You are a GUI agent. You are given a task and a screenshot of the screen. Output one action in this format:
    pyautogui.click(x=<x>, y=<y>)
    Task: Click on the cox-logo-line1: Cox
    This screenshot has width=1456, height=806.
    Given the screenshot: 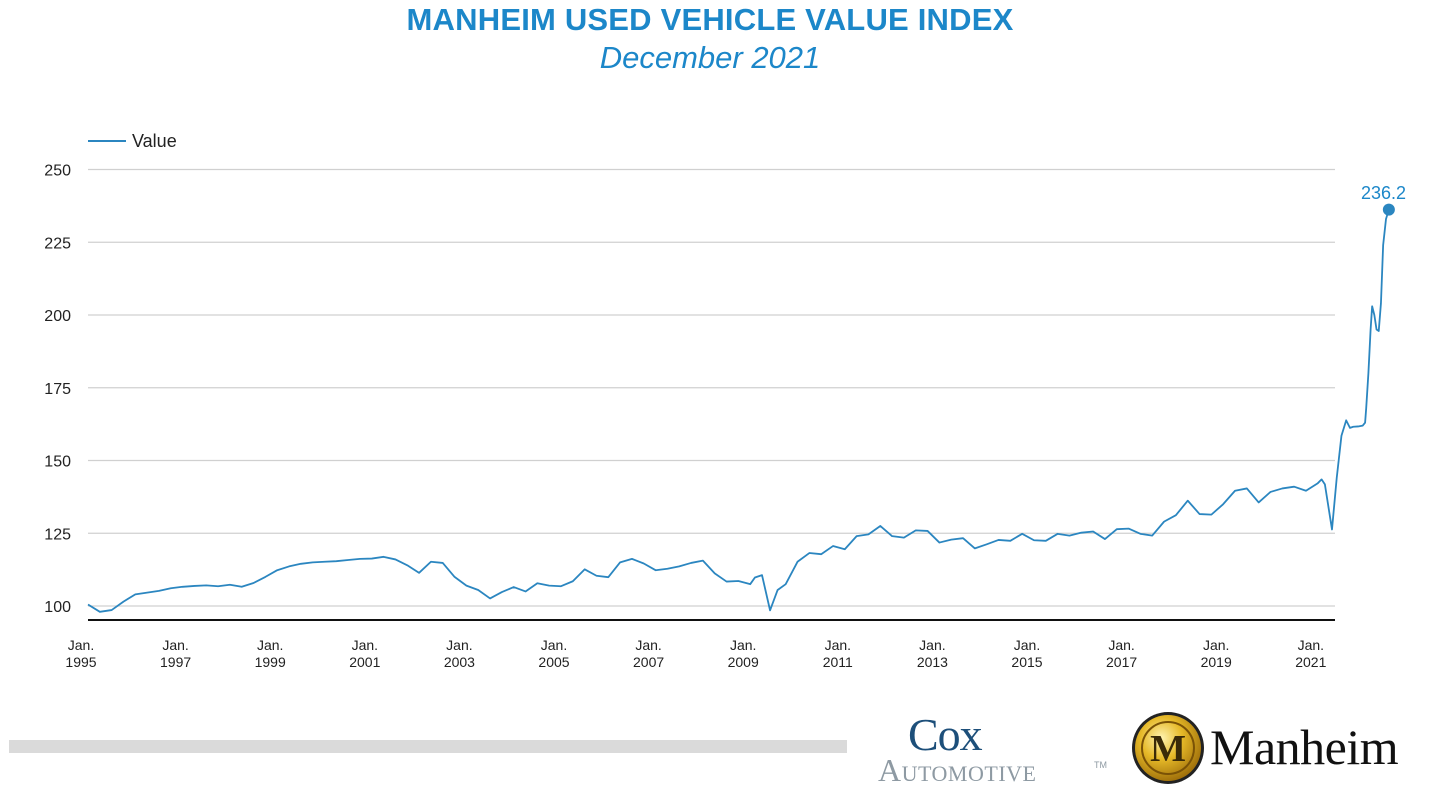 What is the action you would take?
    pyautogui.click(x=945, y=734)
    